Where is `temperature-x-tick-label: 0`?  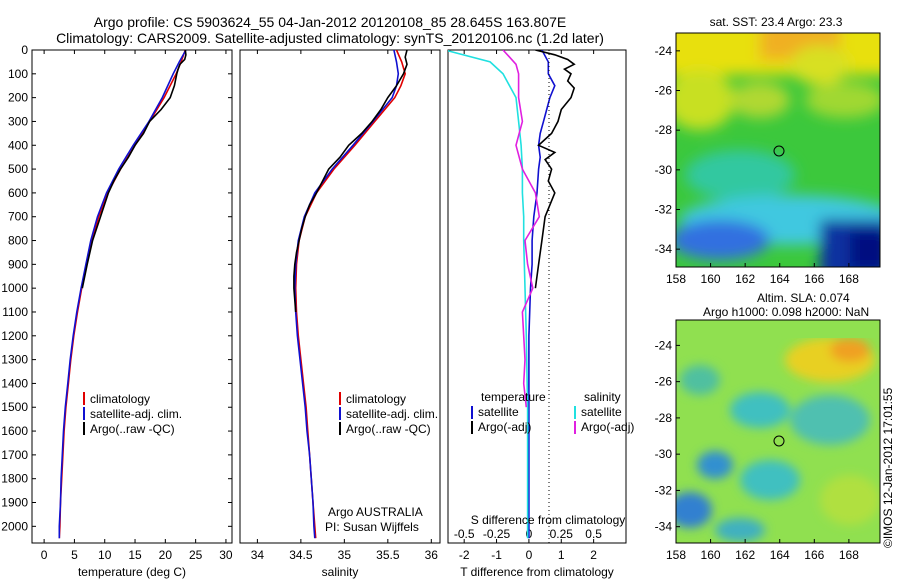
temperature-x-tick-label: 0 is located at coordinates (44, 555).